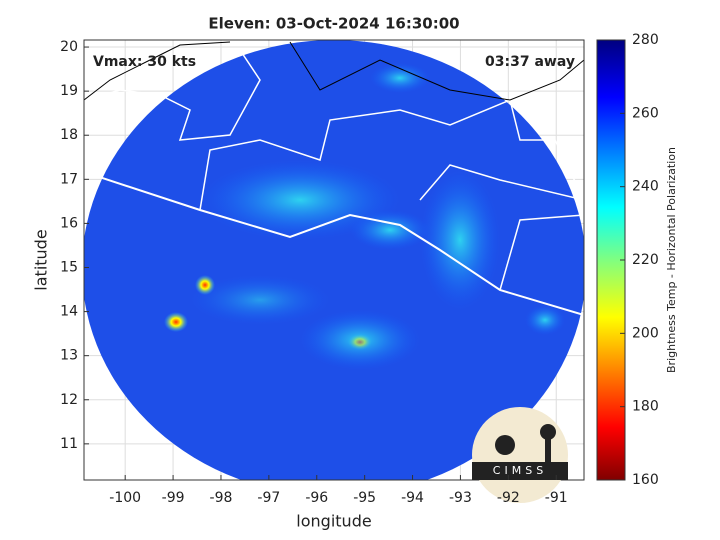  What do you see at coordinates (645, 187) in the screenshot?
I see `colorbar-tick-label: 240` at bounding box center [645, 187].